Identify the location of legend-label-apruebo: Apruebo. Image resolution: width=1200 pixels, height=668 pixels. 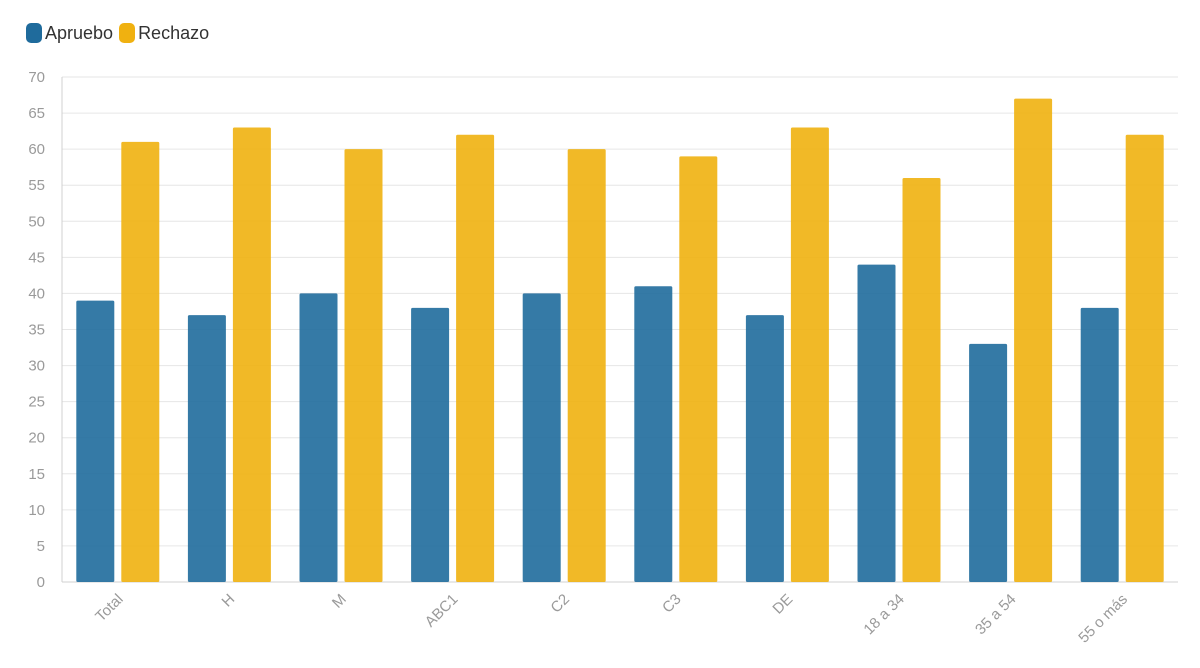
(79, 32).